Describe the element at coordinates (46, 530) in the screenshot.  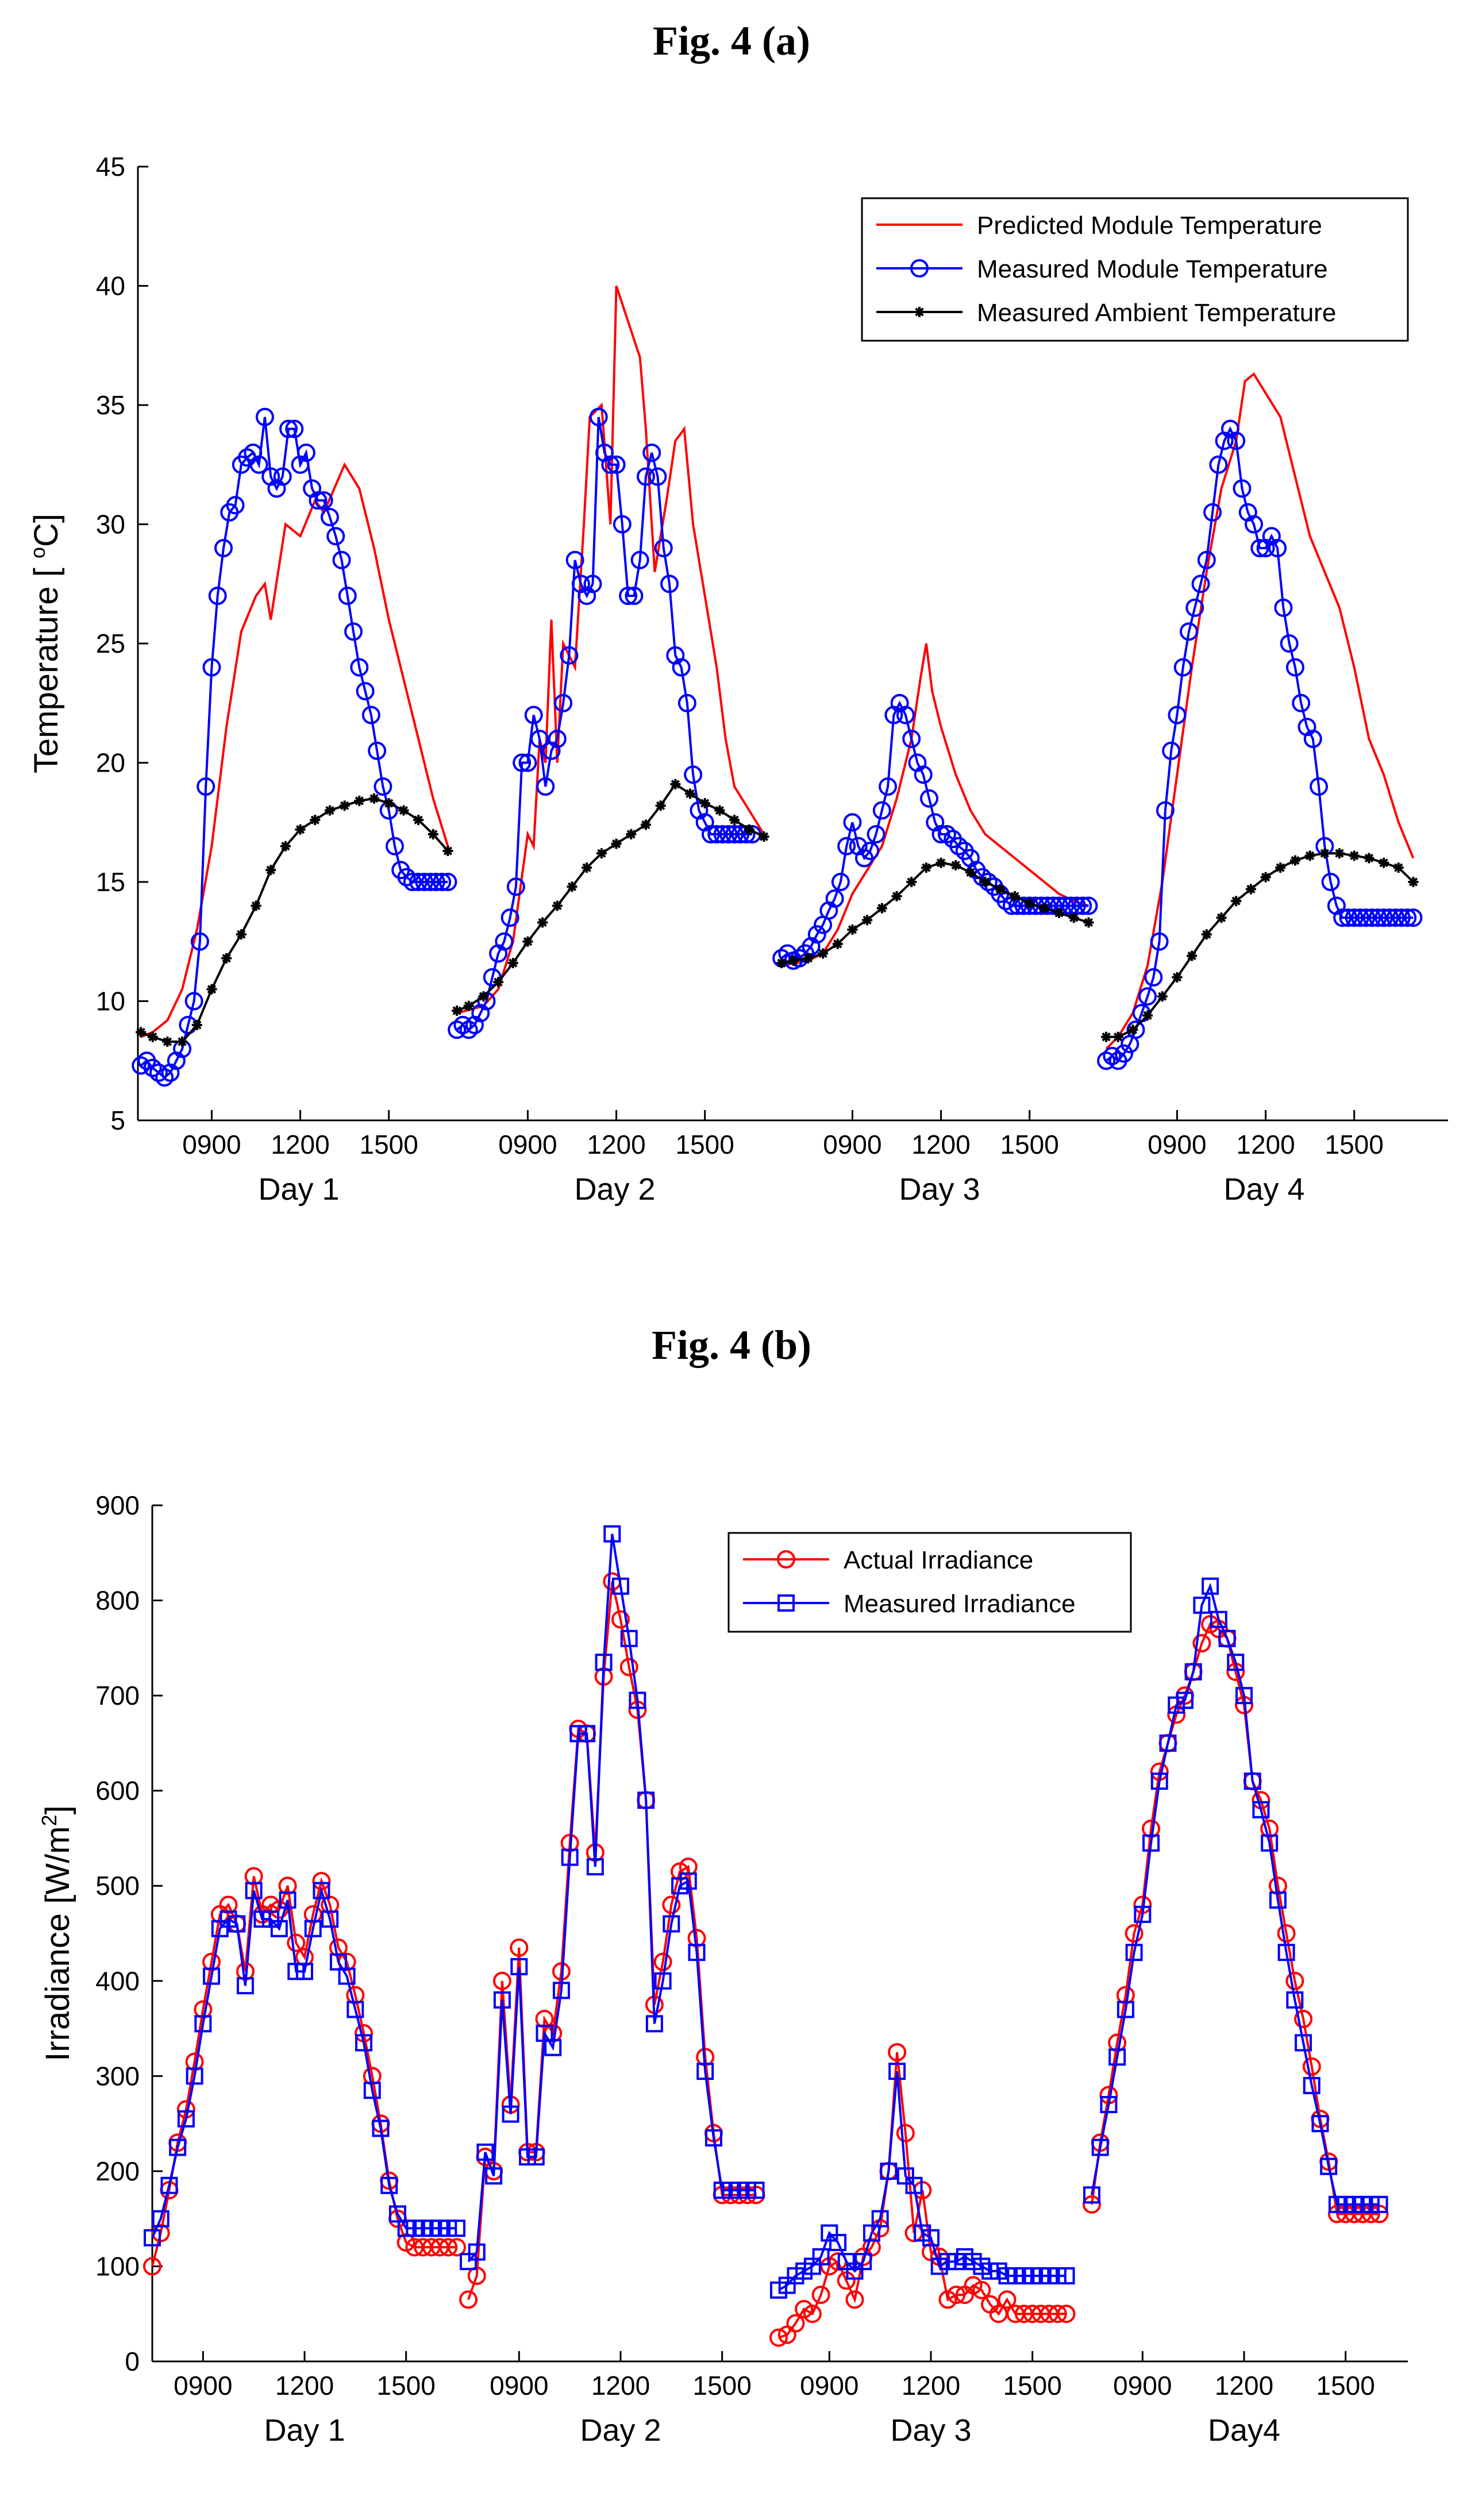
I see `chart-a-y-axis-label-part: C]` at that location.